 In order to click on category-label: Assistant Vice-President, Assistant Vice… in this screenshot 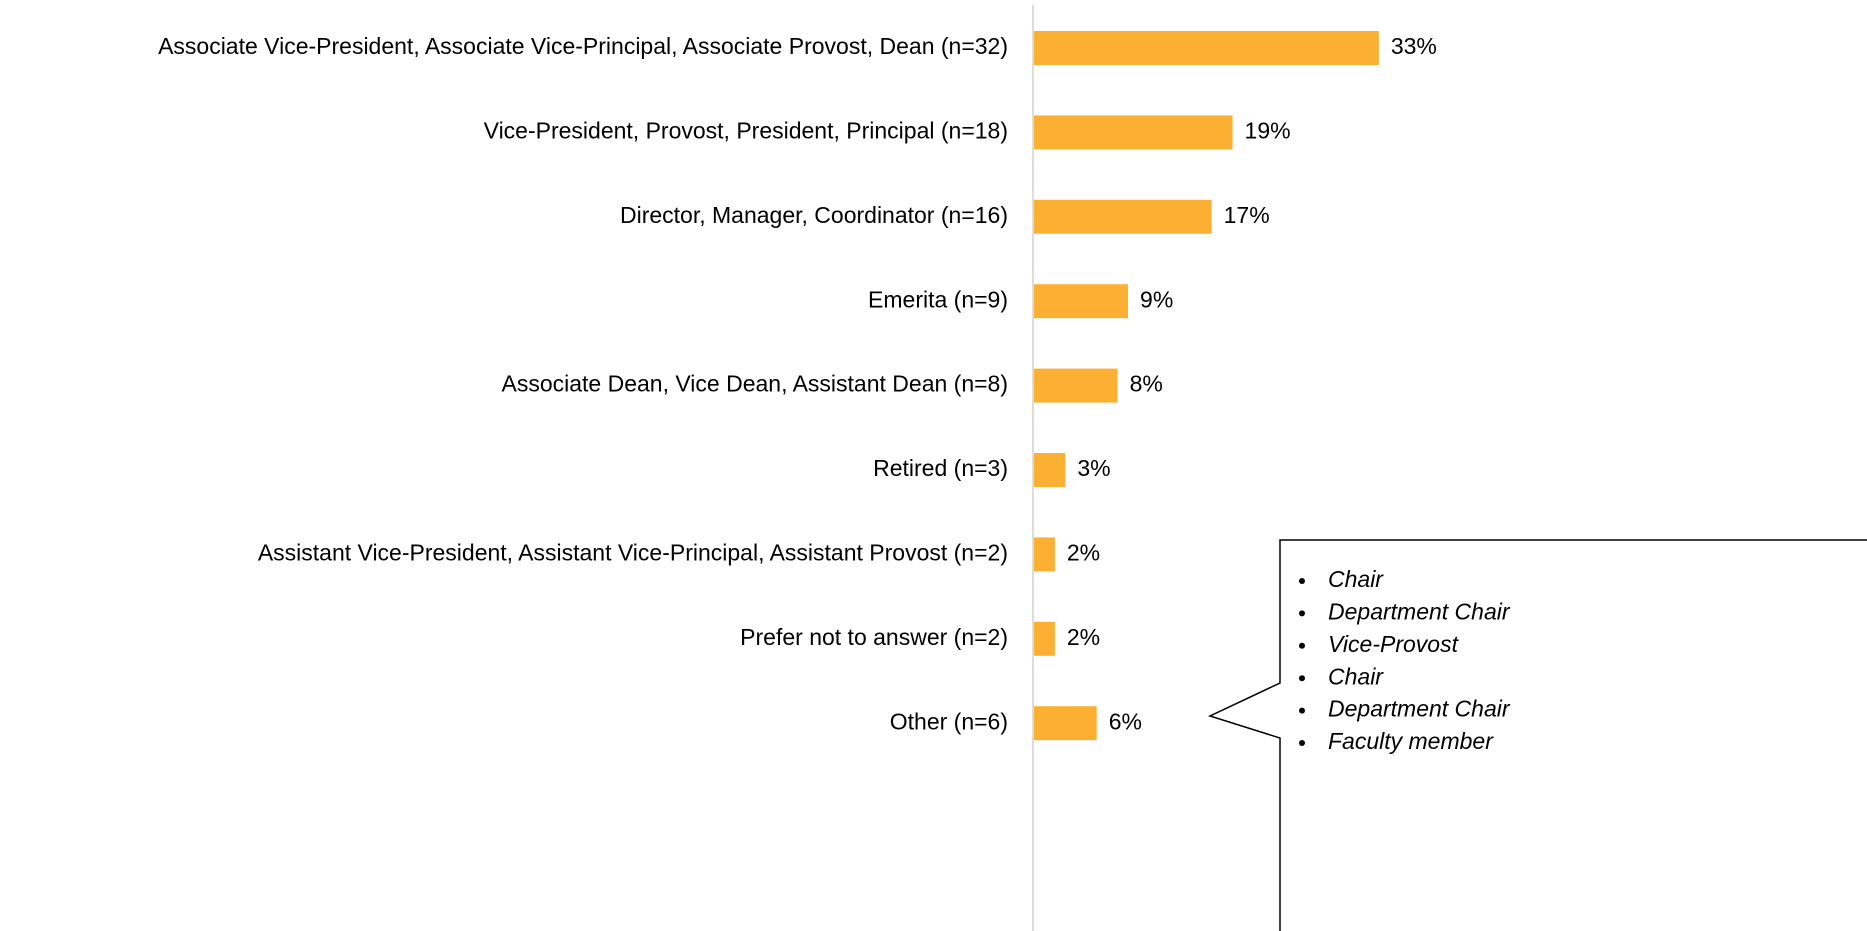, I will do `click(633, 552)`.